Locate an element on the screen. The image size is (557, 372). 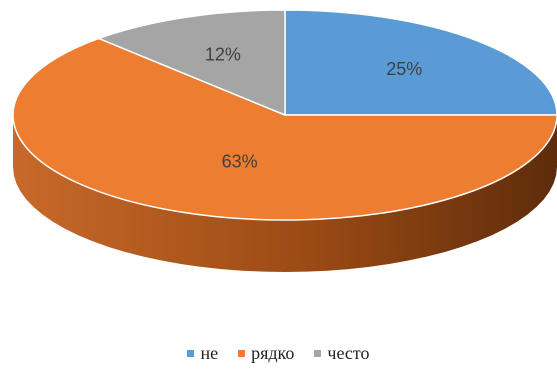
legend-item-2: често is located at coordinates (342, 353).